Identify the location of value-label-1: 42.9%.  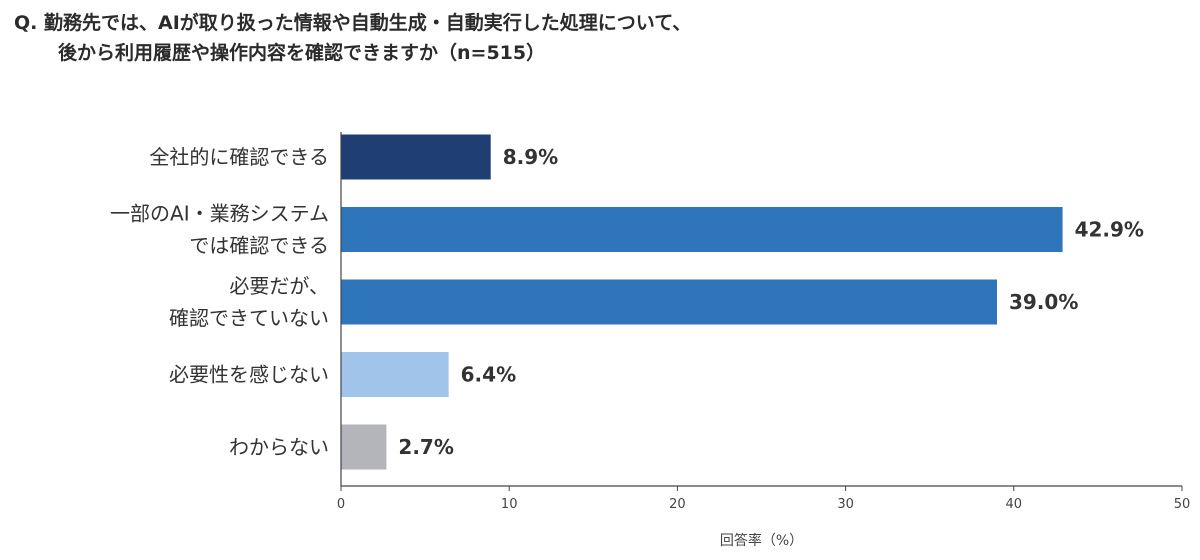
(1109, 230).